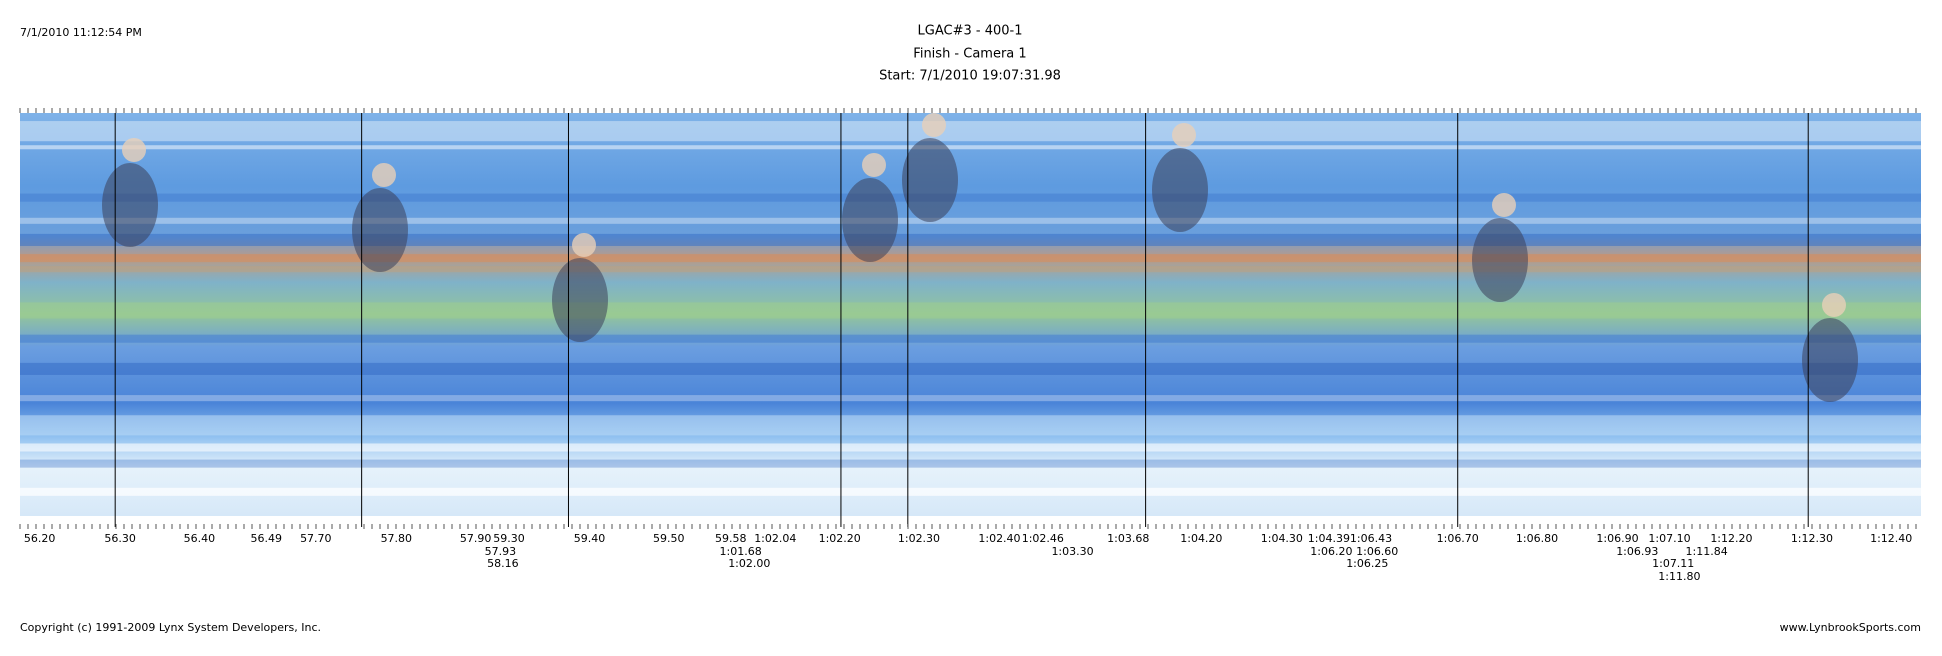 The image size is (1942, 656). I want to click on title: LGAC#3 - 400-1, so click(970, 31).